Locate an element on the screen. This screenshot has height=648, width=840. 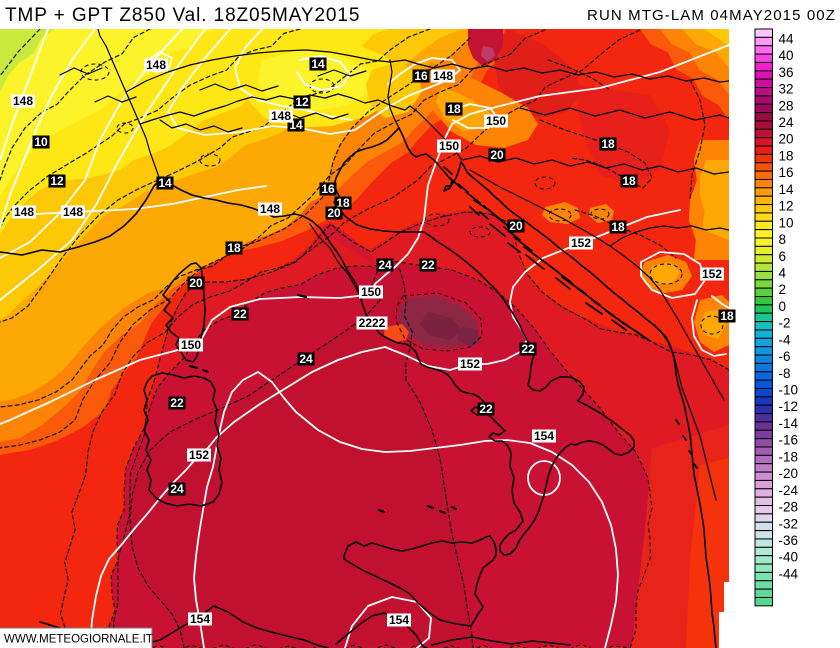
svg-text: -40 is located at coordinates (789, 557).